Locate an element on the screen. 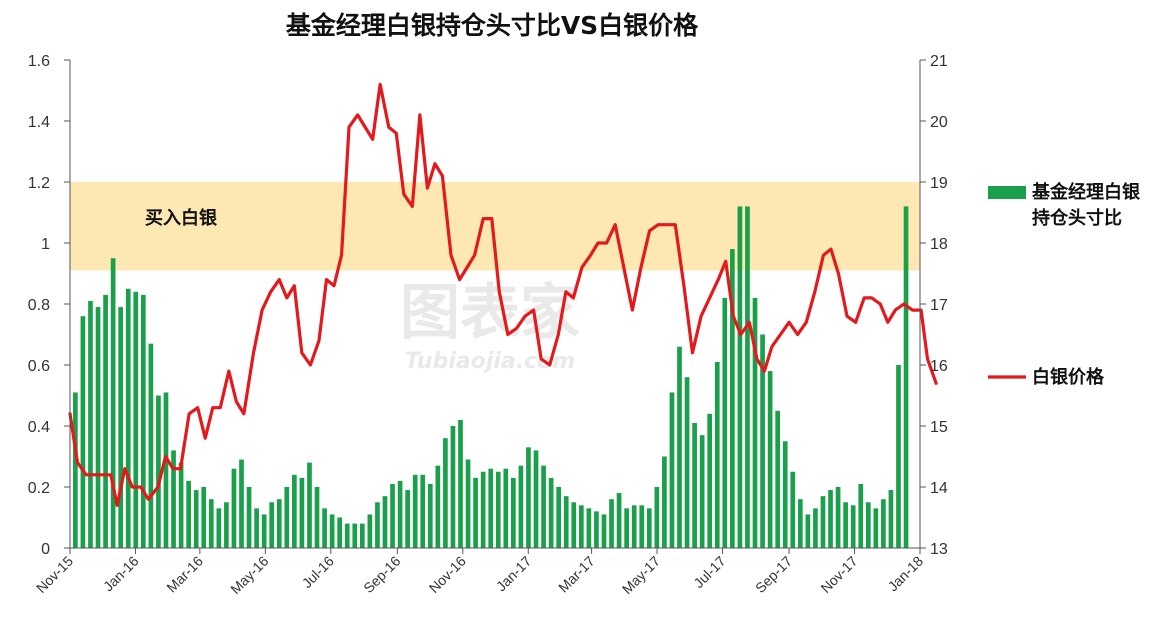  x-tick-label: Jan-18 is located at coordinates (906, 574).